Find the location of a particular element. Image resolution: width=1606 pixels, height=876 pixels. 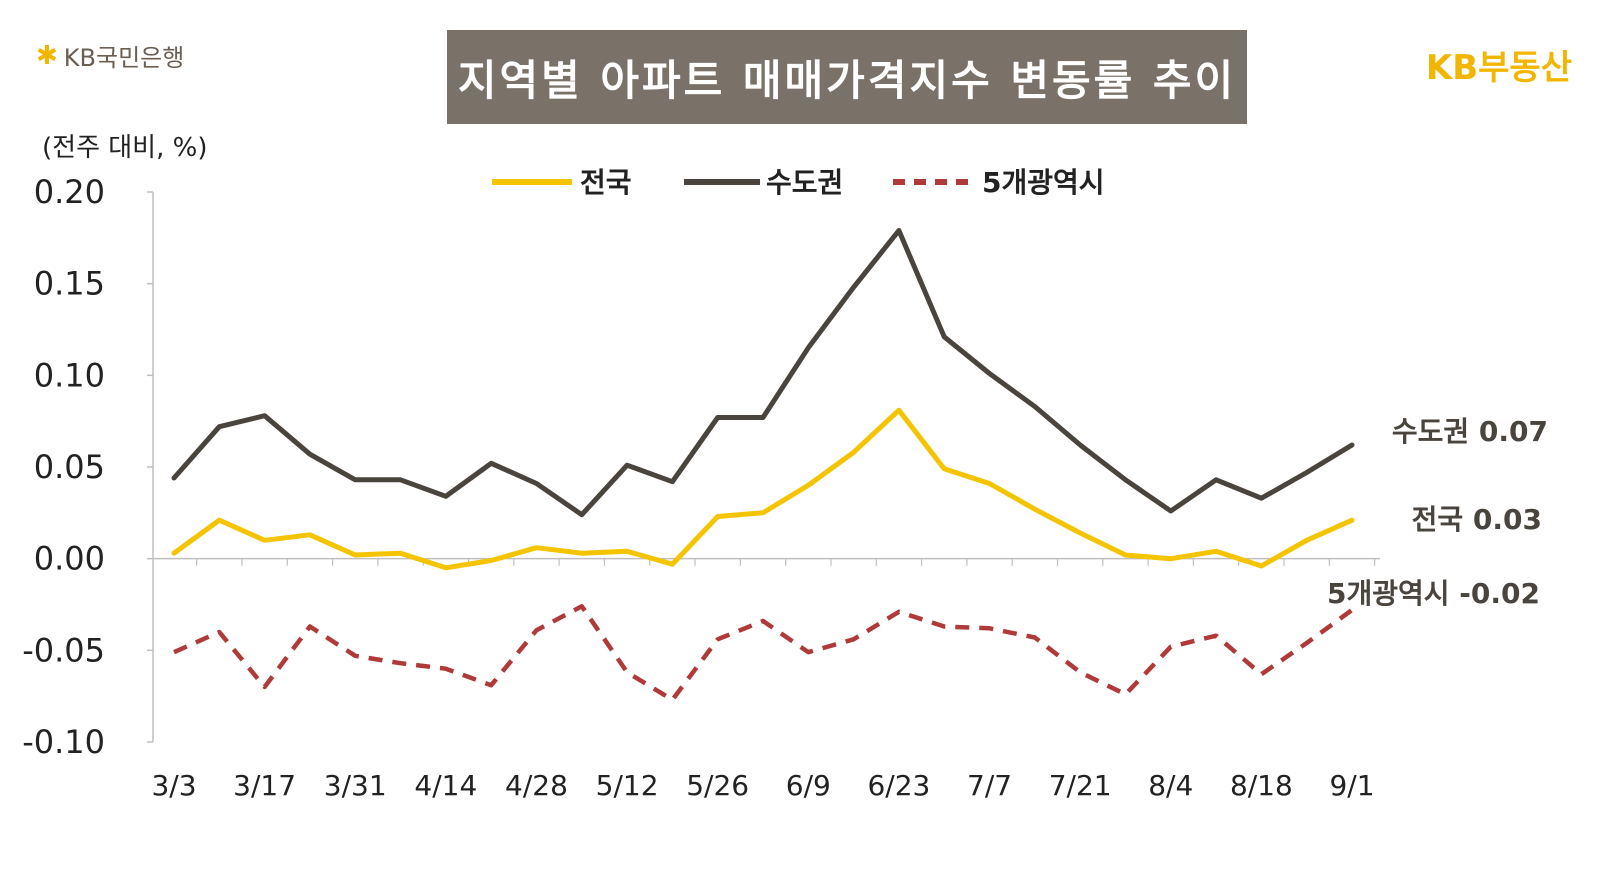

y-tick-label: -0.05 is located at coordinates (63, 650).